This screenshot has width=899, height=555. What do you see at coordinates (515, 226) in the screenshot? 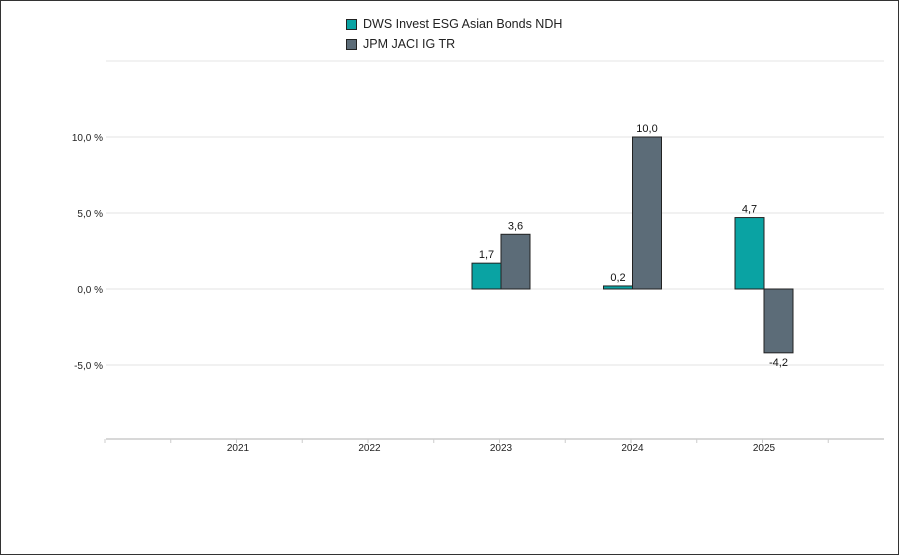
I see `data-label: 3,6` at bounding box center [515, 226].